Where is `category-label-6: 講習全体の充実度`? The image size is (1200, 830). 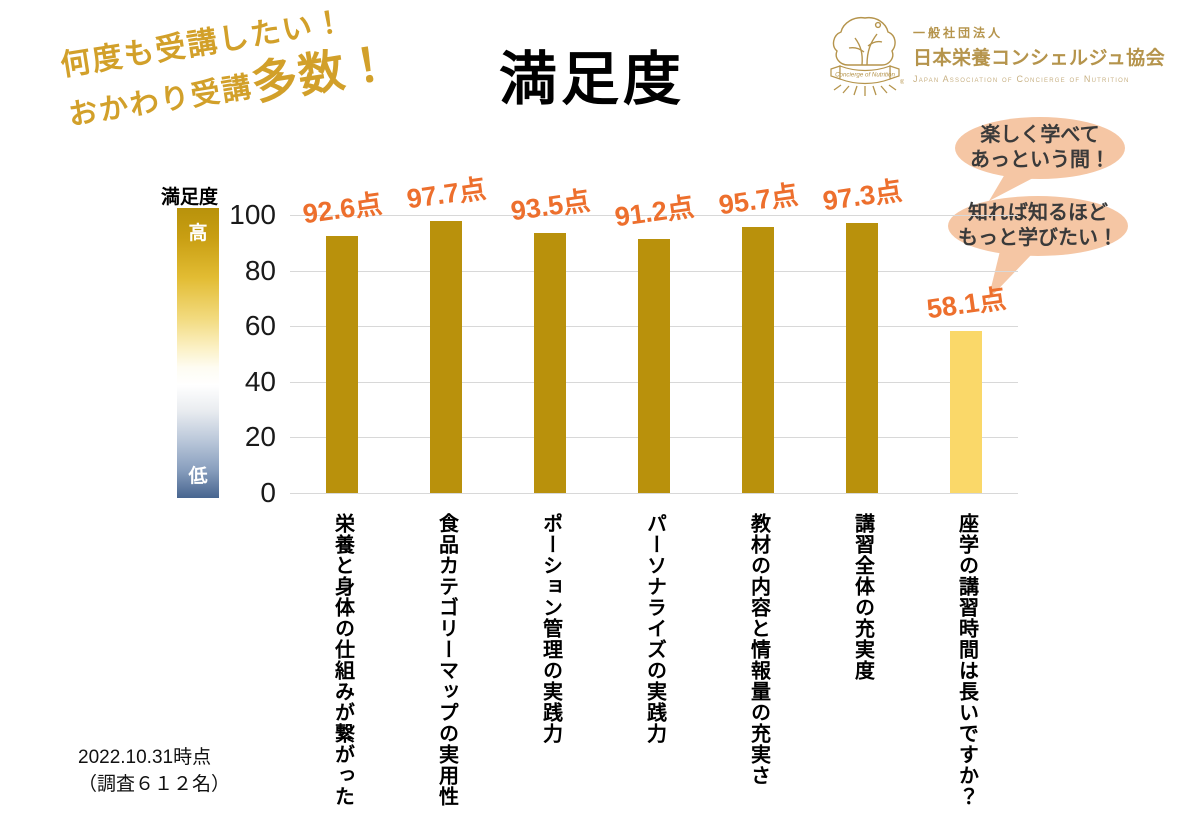
category-label-6: 講習全体の充実度 is located at coordinates (862, 597).